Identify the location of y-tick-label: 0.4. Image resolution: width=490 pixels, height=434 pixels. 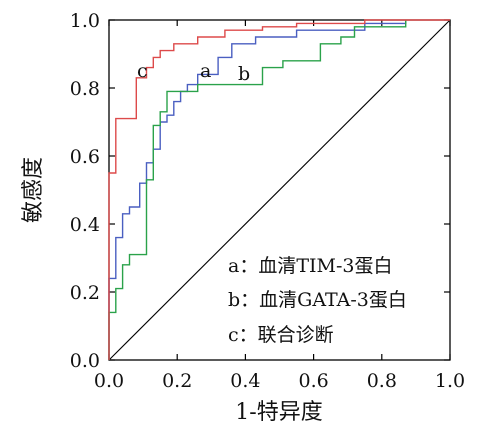
(85, 225).